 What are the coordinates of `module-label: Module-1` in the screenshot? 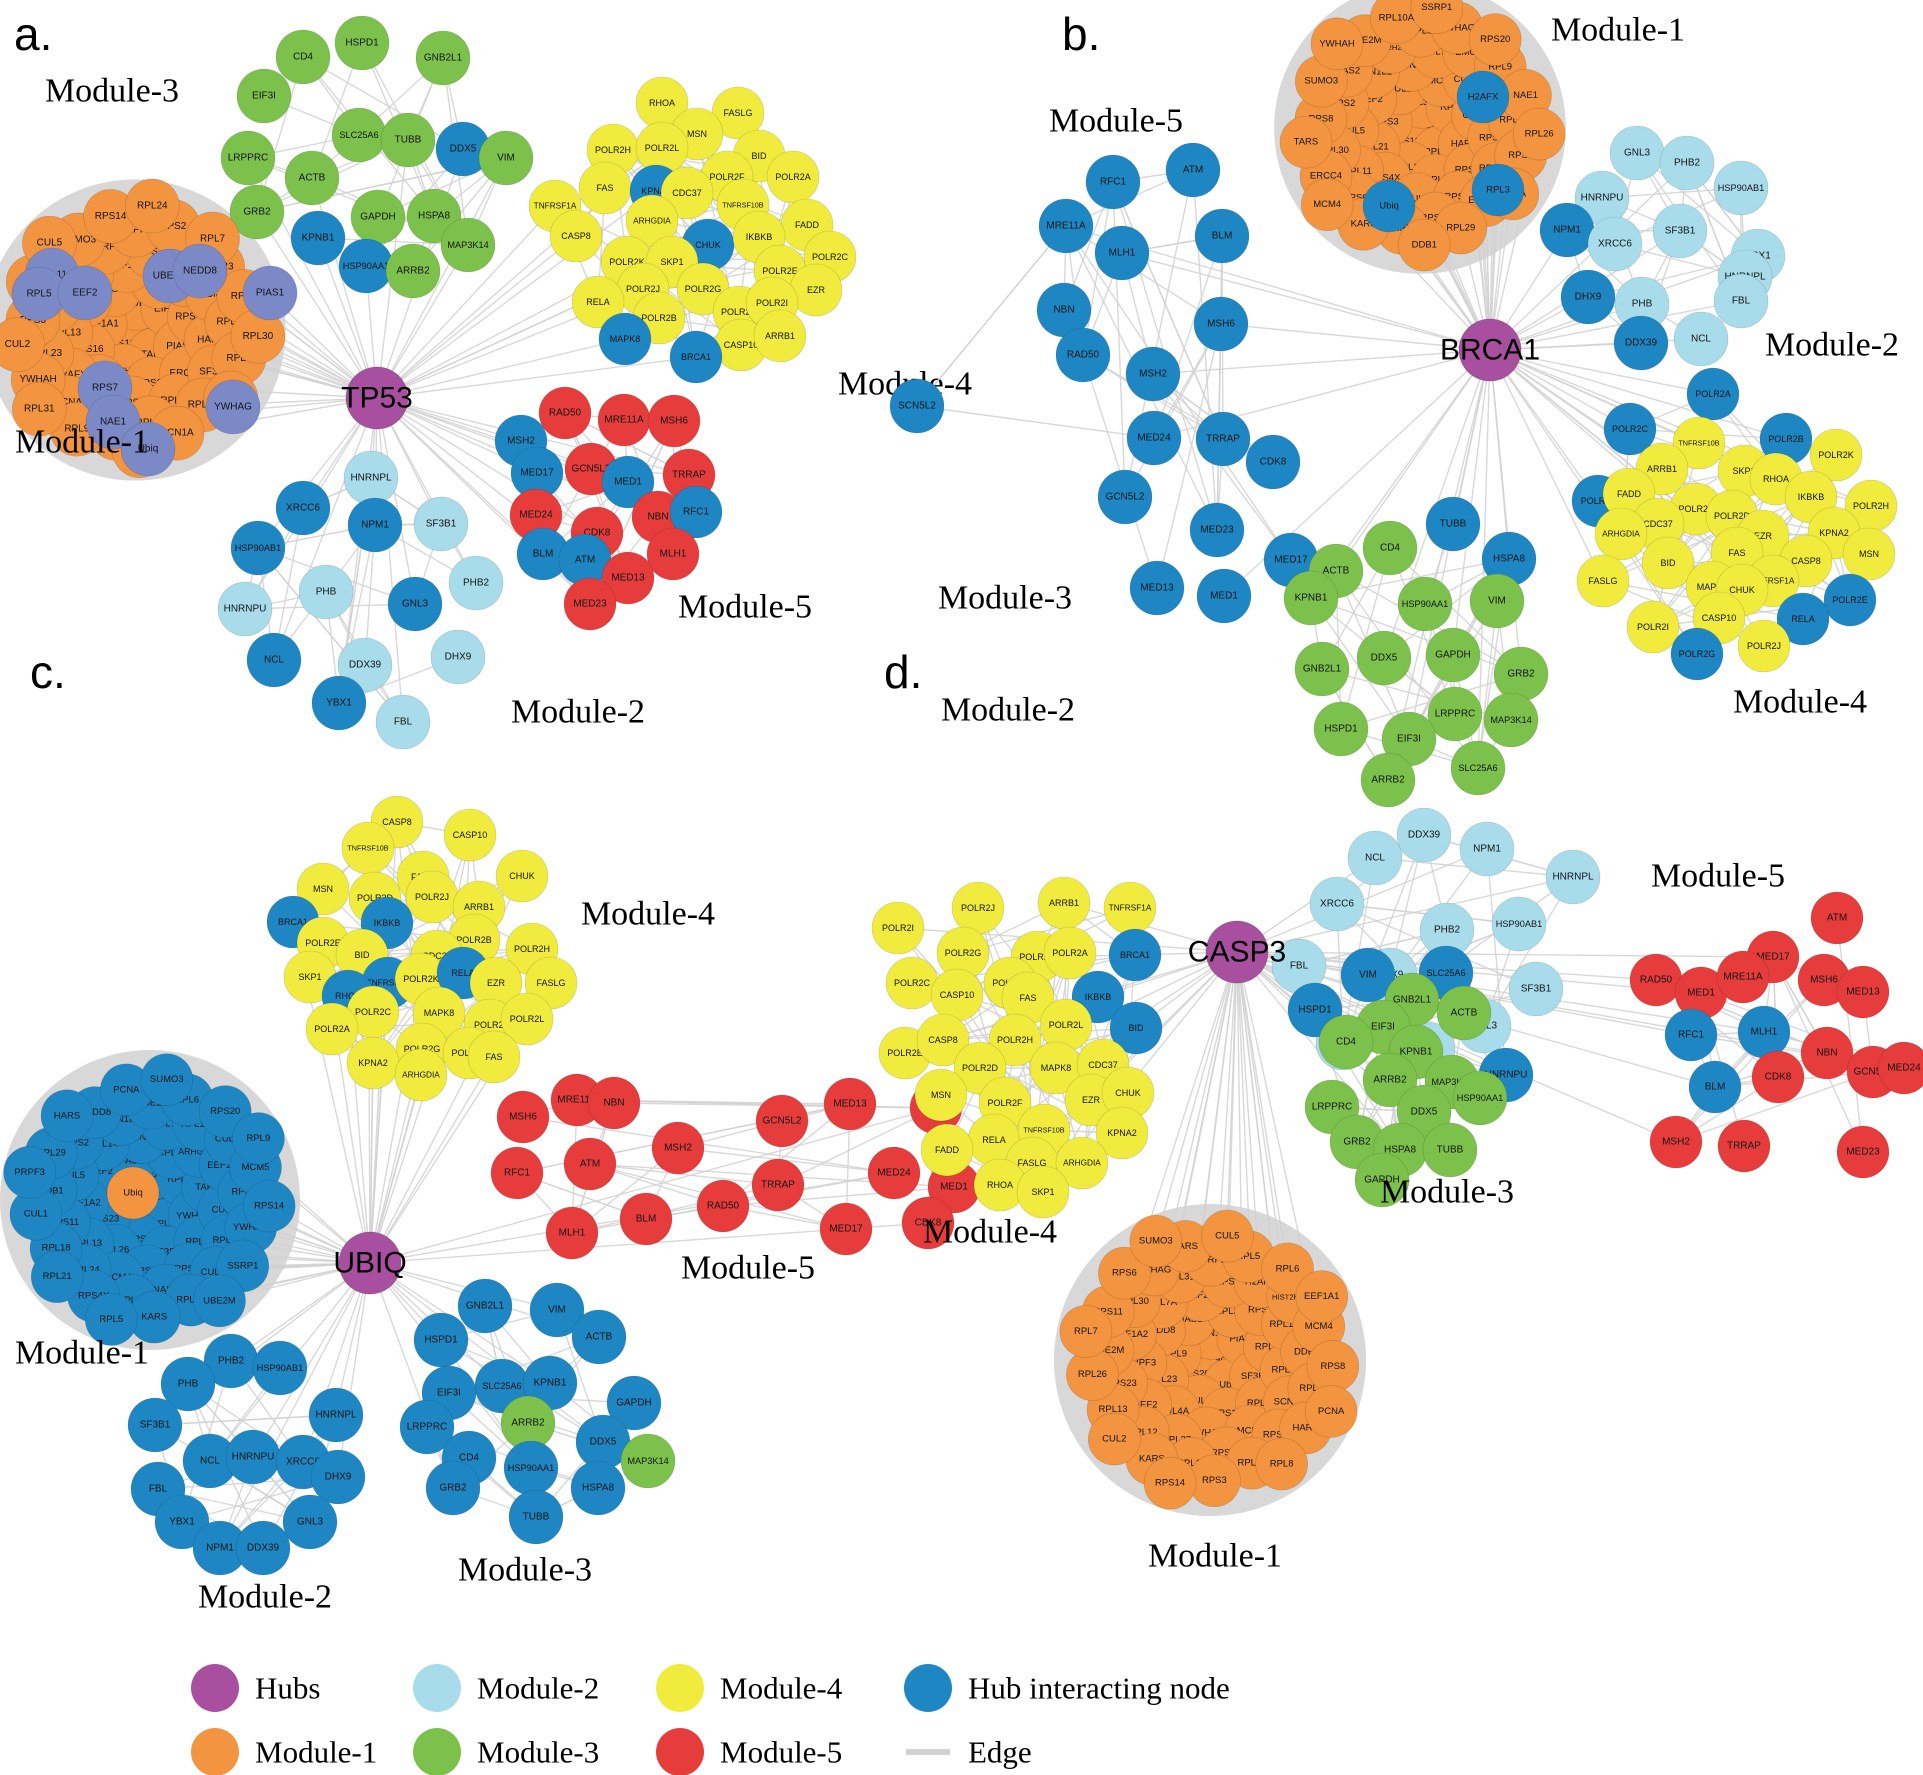 It's located at (1618, 30).